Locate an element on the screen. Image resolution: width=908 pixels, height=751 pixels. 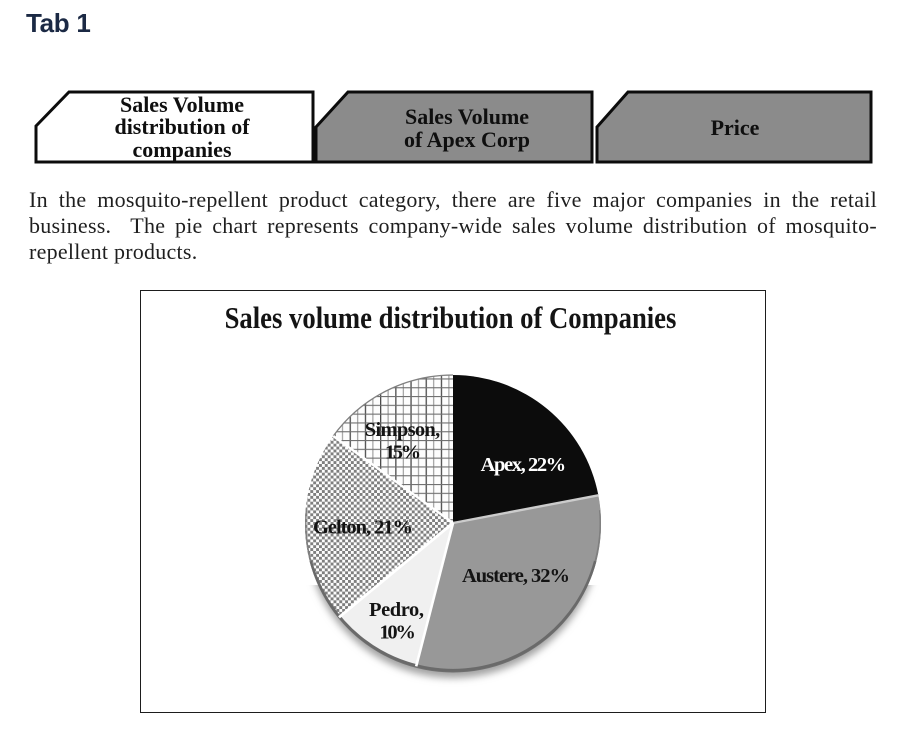
svg-text: 10% is located at coordinates (397, 633).